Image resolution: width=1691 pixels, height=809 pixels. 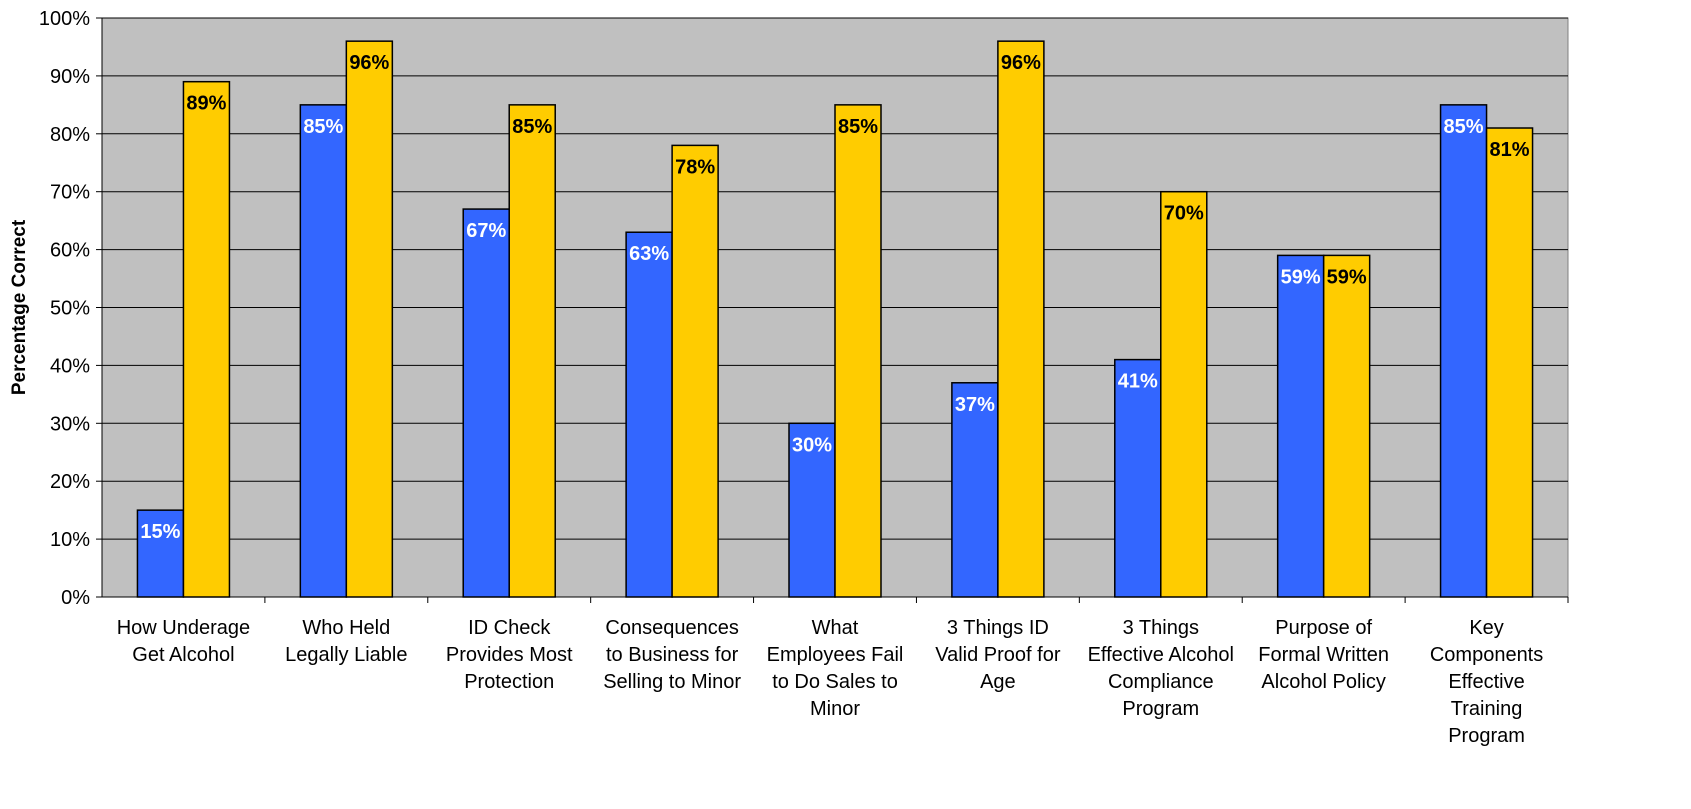 What do you see at coordinates (160, 532) in the screenshot?
I see `data-label: 15%` at bounding box center [160, 532].